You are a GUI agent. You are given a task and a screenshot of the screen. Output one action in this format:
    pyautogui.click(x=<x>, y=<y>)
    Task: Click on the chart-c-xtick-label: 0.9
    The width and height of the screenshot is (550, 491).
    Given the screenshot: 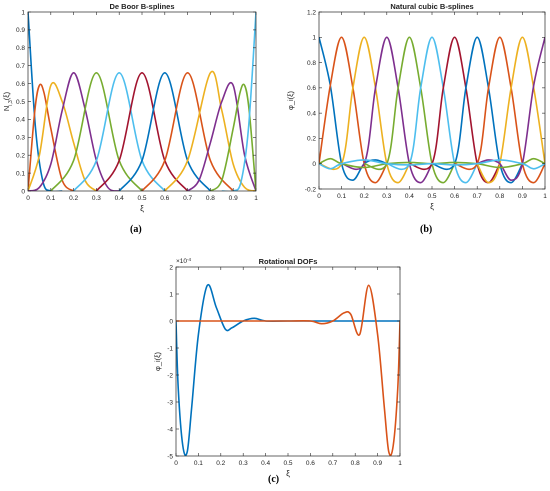 What is the action you would take?
    pyautogui.click(x=377, y=463)
    